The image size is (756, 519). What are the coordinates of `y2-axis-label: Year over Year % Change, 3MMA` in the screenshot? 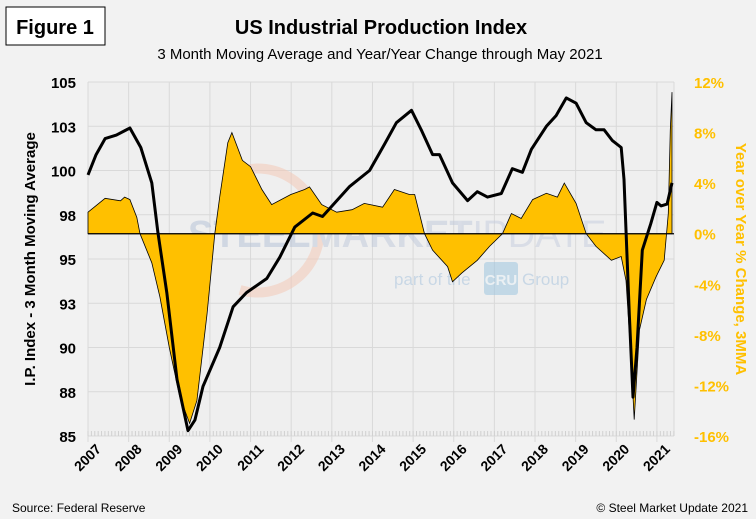 It's located at (740, 259).